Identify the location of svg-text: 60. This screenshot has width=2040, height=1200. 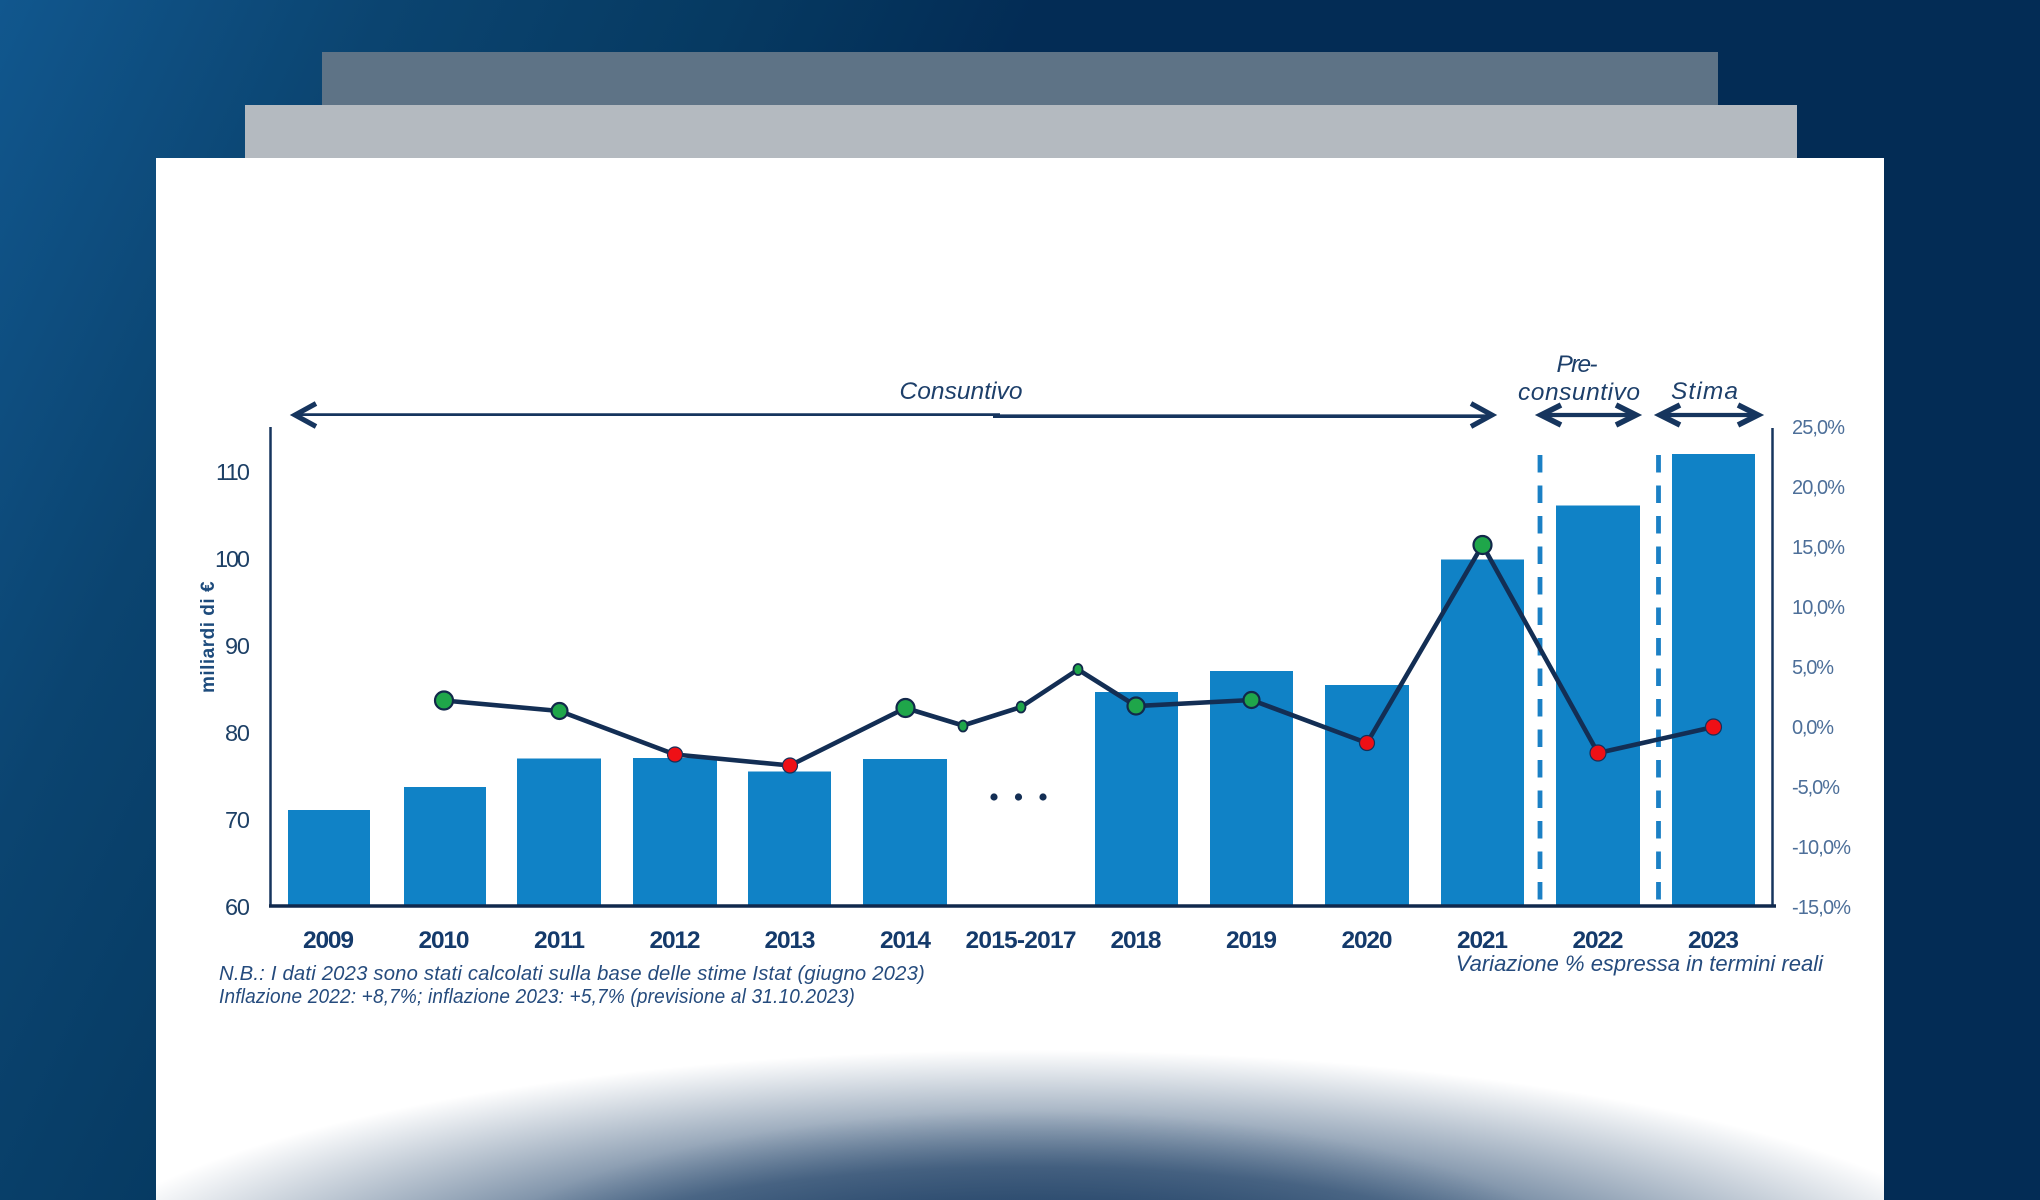
(237, 907).